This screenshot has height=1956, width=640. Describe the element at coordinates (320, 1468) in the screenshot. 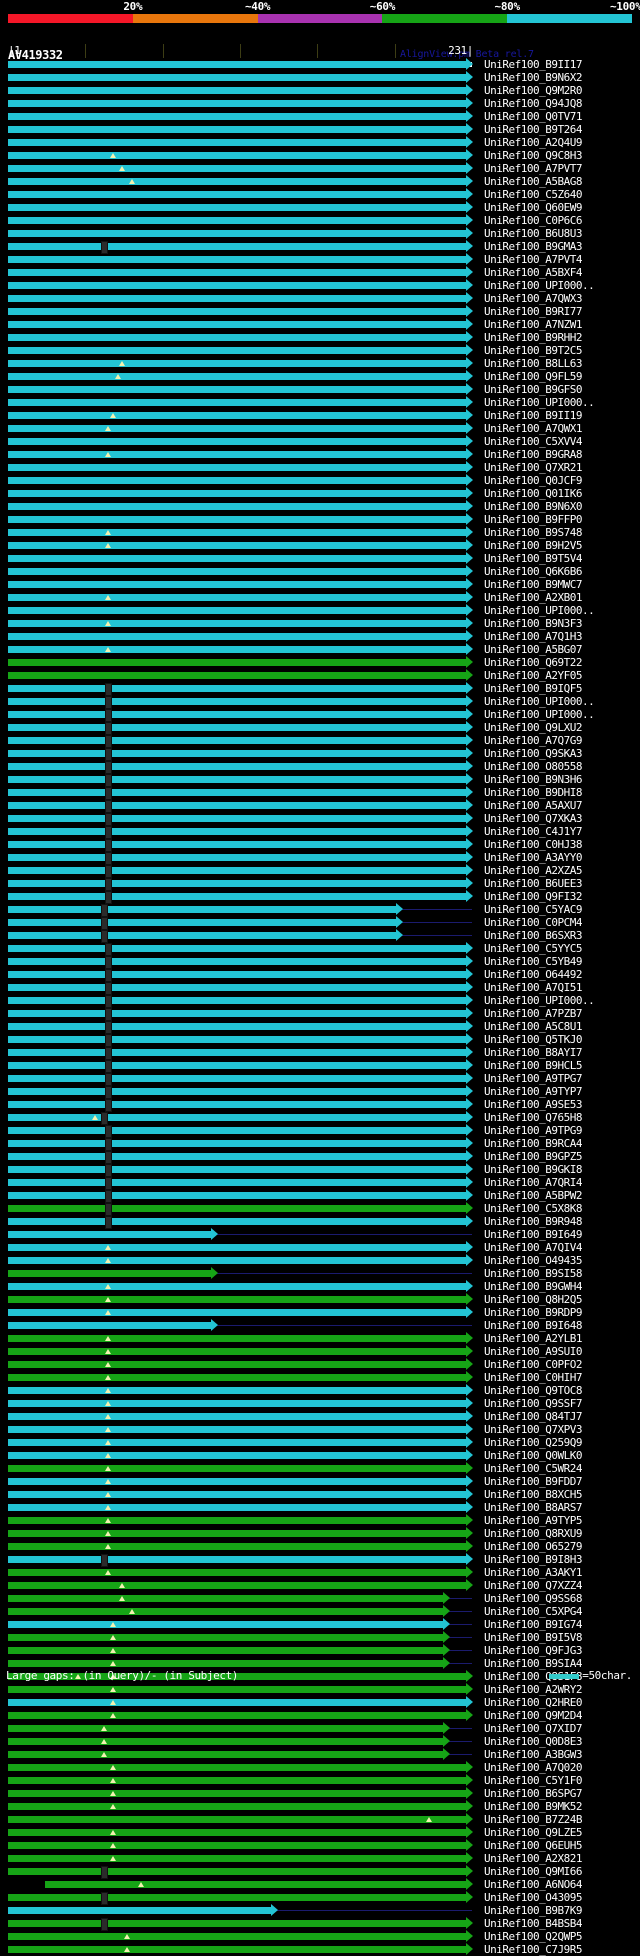

I see `alignment-row: UniRef100_C5WR24` at that location.